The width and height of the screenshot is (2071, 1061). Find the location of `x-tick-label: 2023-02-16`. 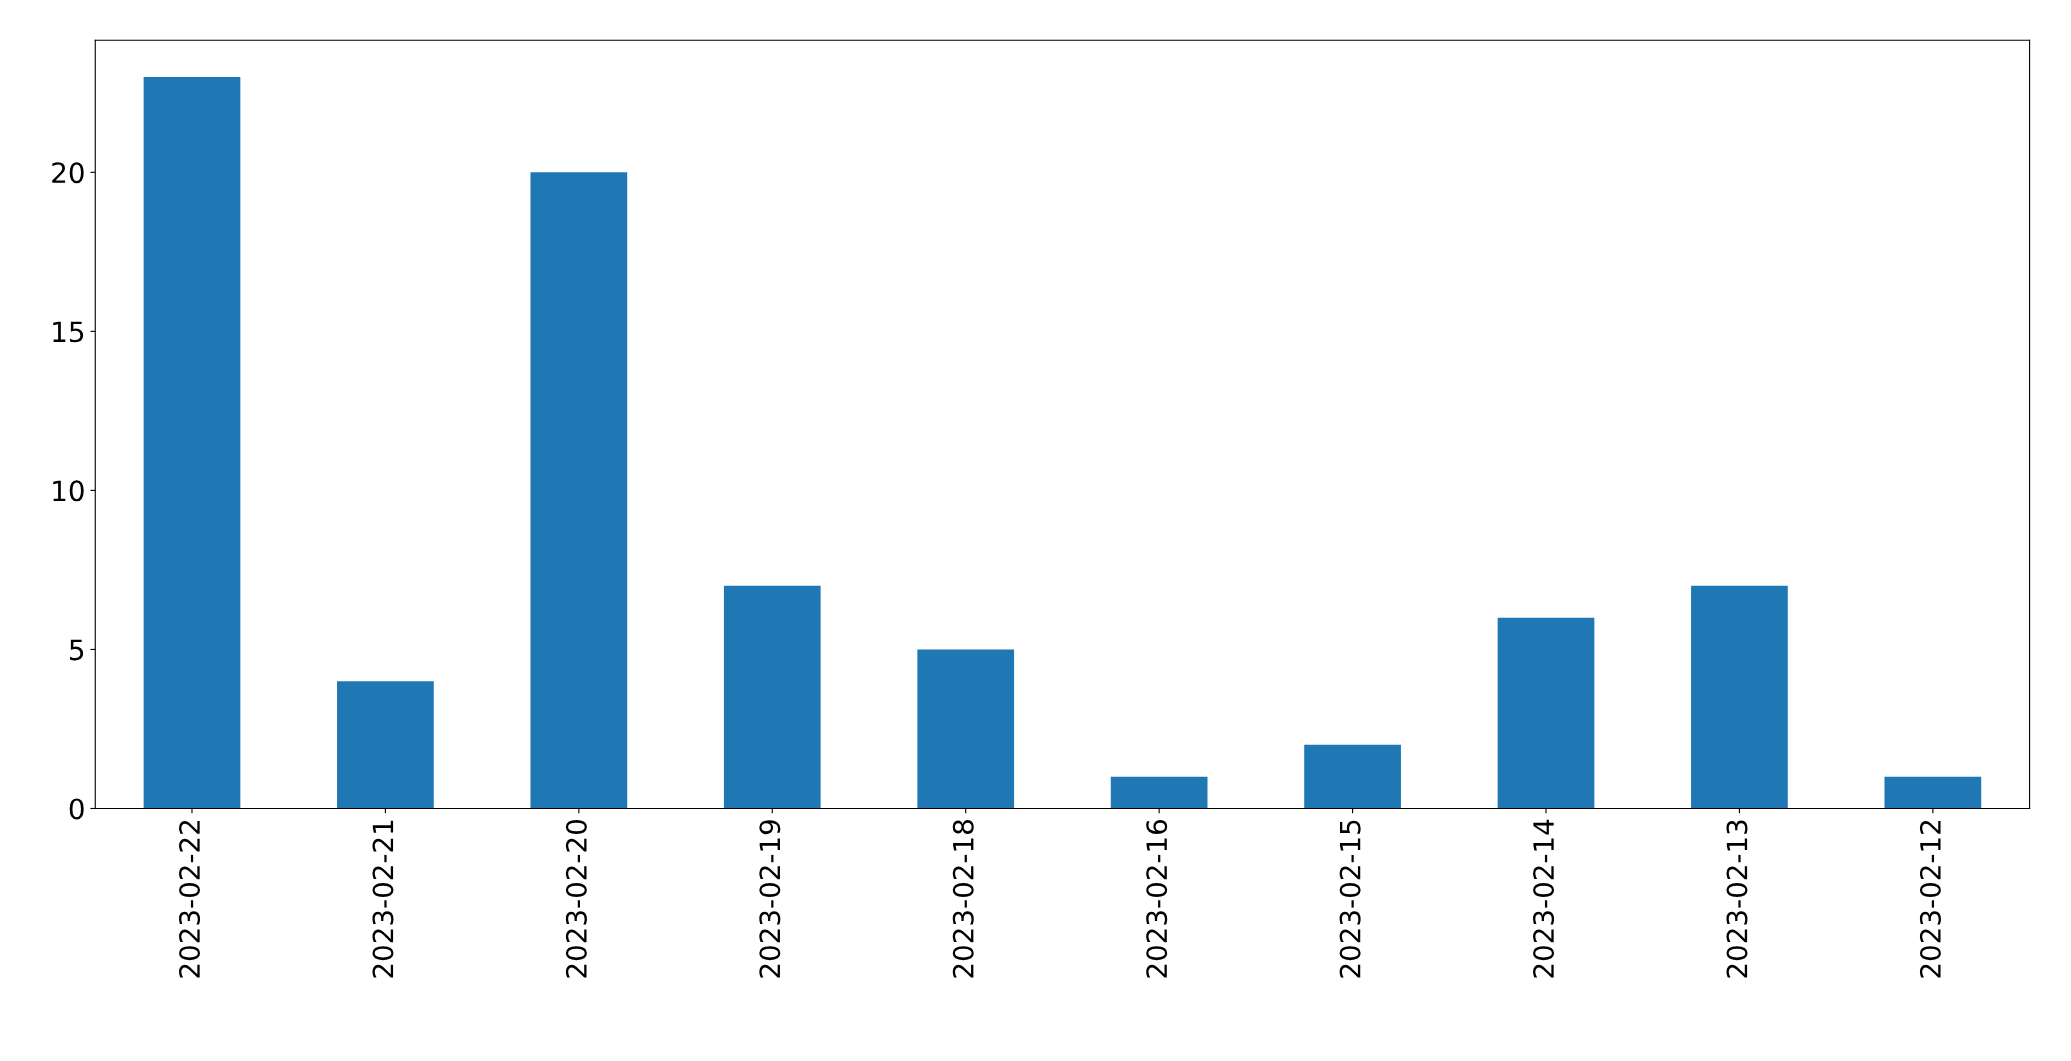

x-tick-label: 2023-02-16 is located at coordinates (1157, 898).